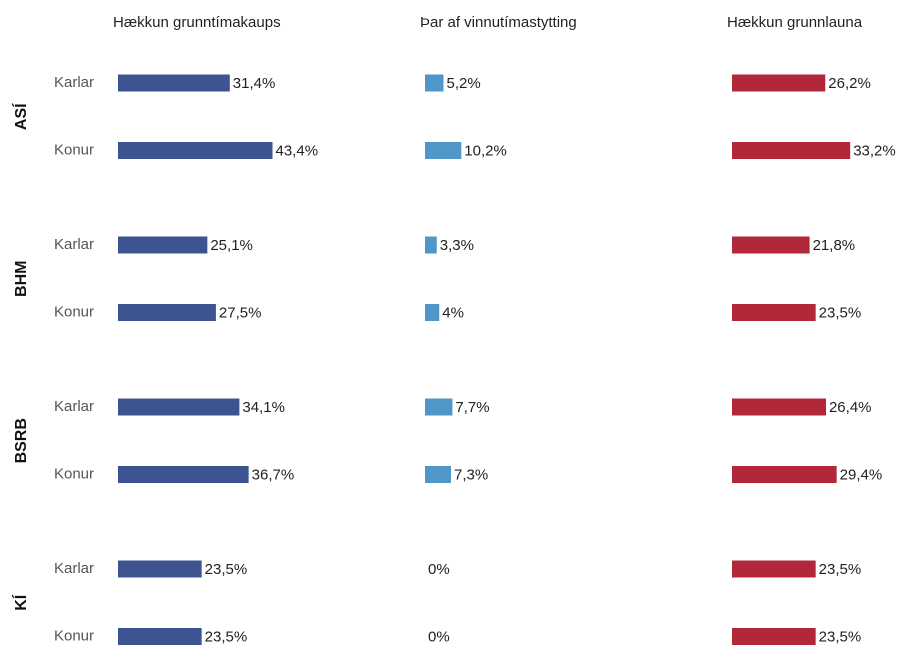 This screenshot has height=645, width=907. What do you see at coordinates (795, 22) in the screenshot?
I see `panel-title: Hækkun grunnlauna` at bounding box center [795, 22].